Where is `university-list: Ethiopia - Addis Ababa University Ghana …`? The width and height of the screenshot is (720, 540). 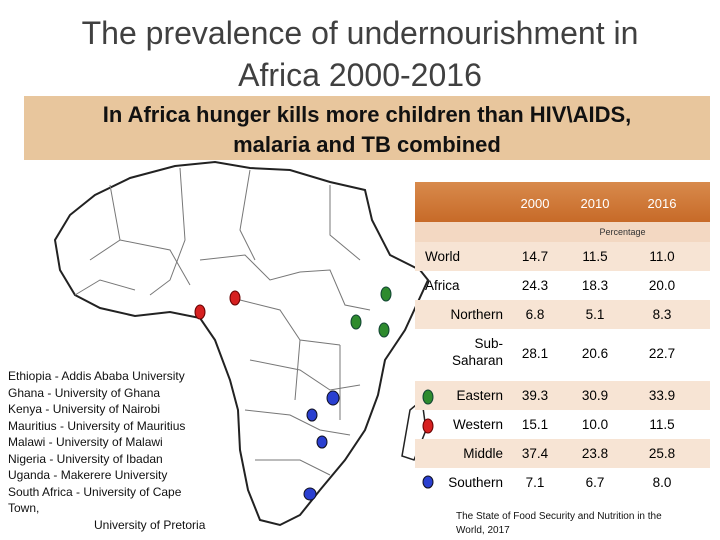
university-list: Ethiopia - Addis Ababa University Ghana … is located at coordinates (118, 450).